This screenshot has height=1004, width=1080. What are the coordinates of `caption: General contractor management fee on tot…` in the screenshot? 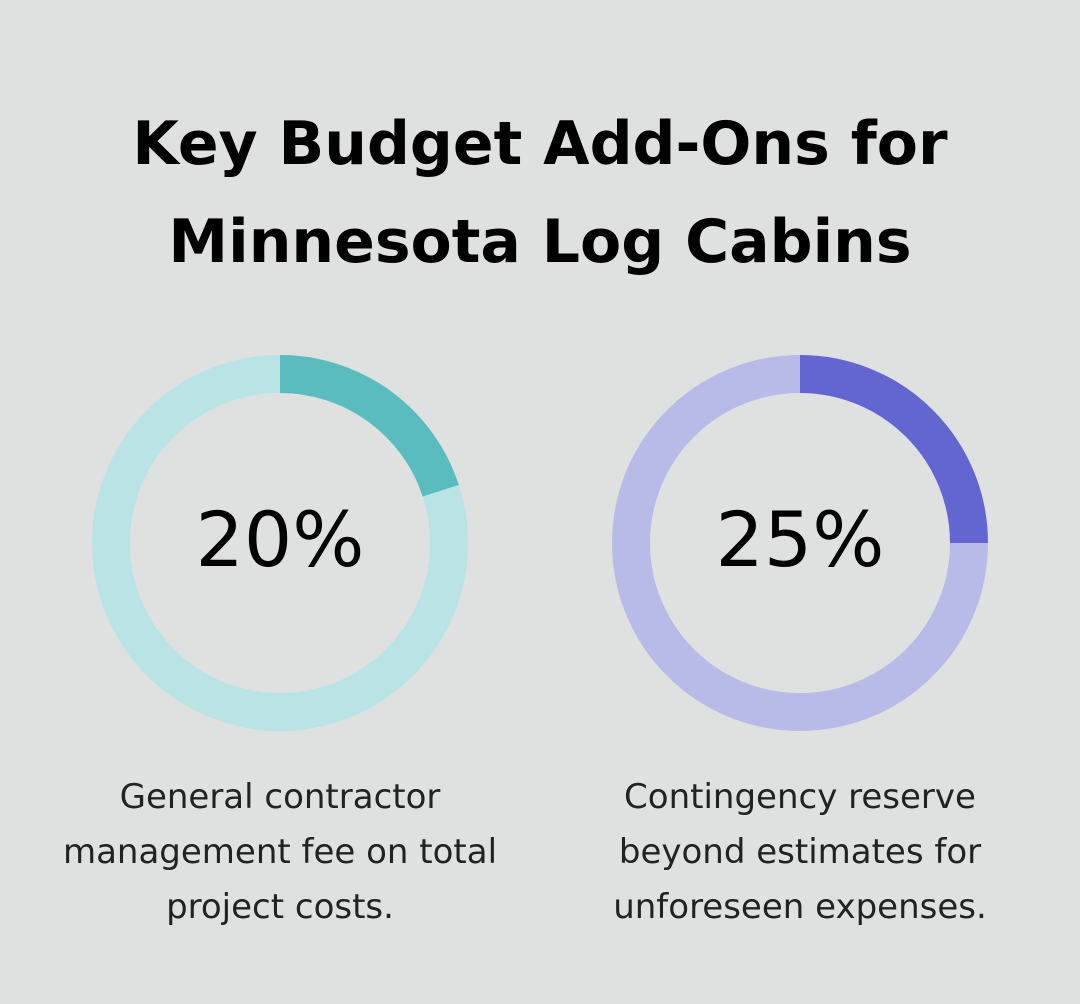 It's located at (280, 852).